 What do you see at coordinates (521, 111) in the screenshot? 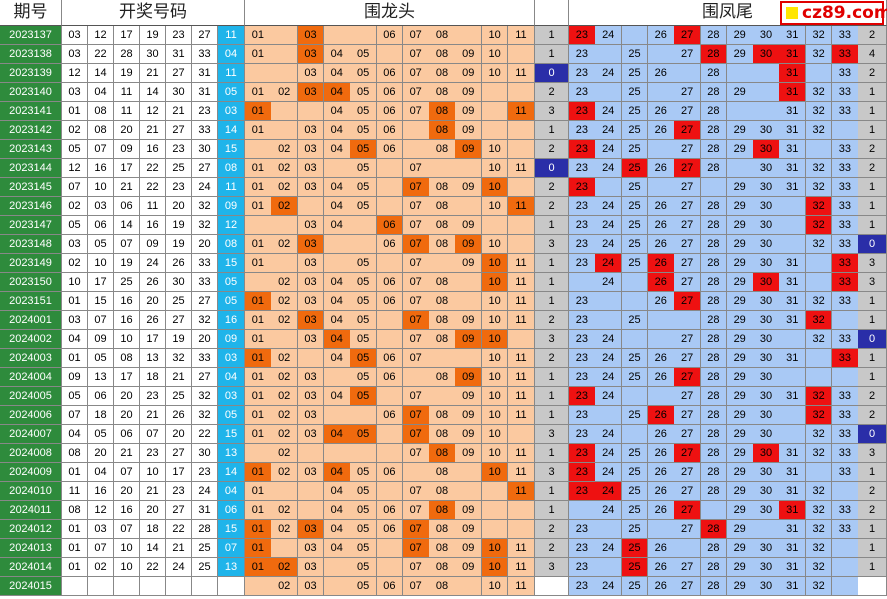
I see `head-number-cell: 11` at bounding box center [521, 111].